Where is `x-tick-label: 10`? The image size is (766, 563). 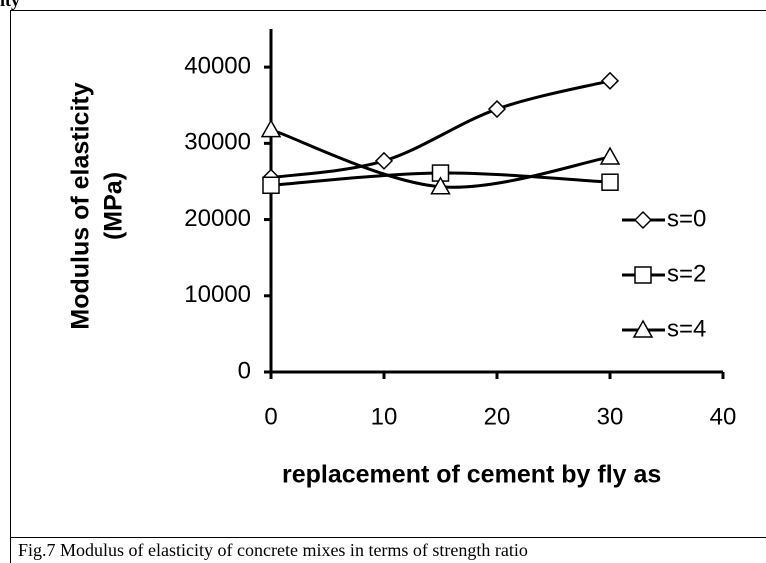 x-tick-label: 10 is located at coordinates (384, 416).